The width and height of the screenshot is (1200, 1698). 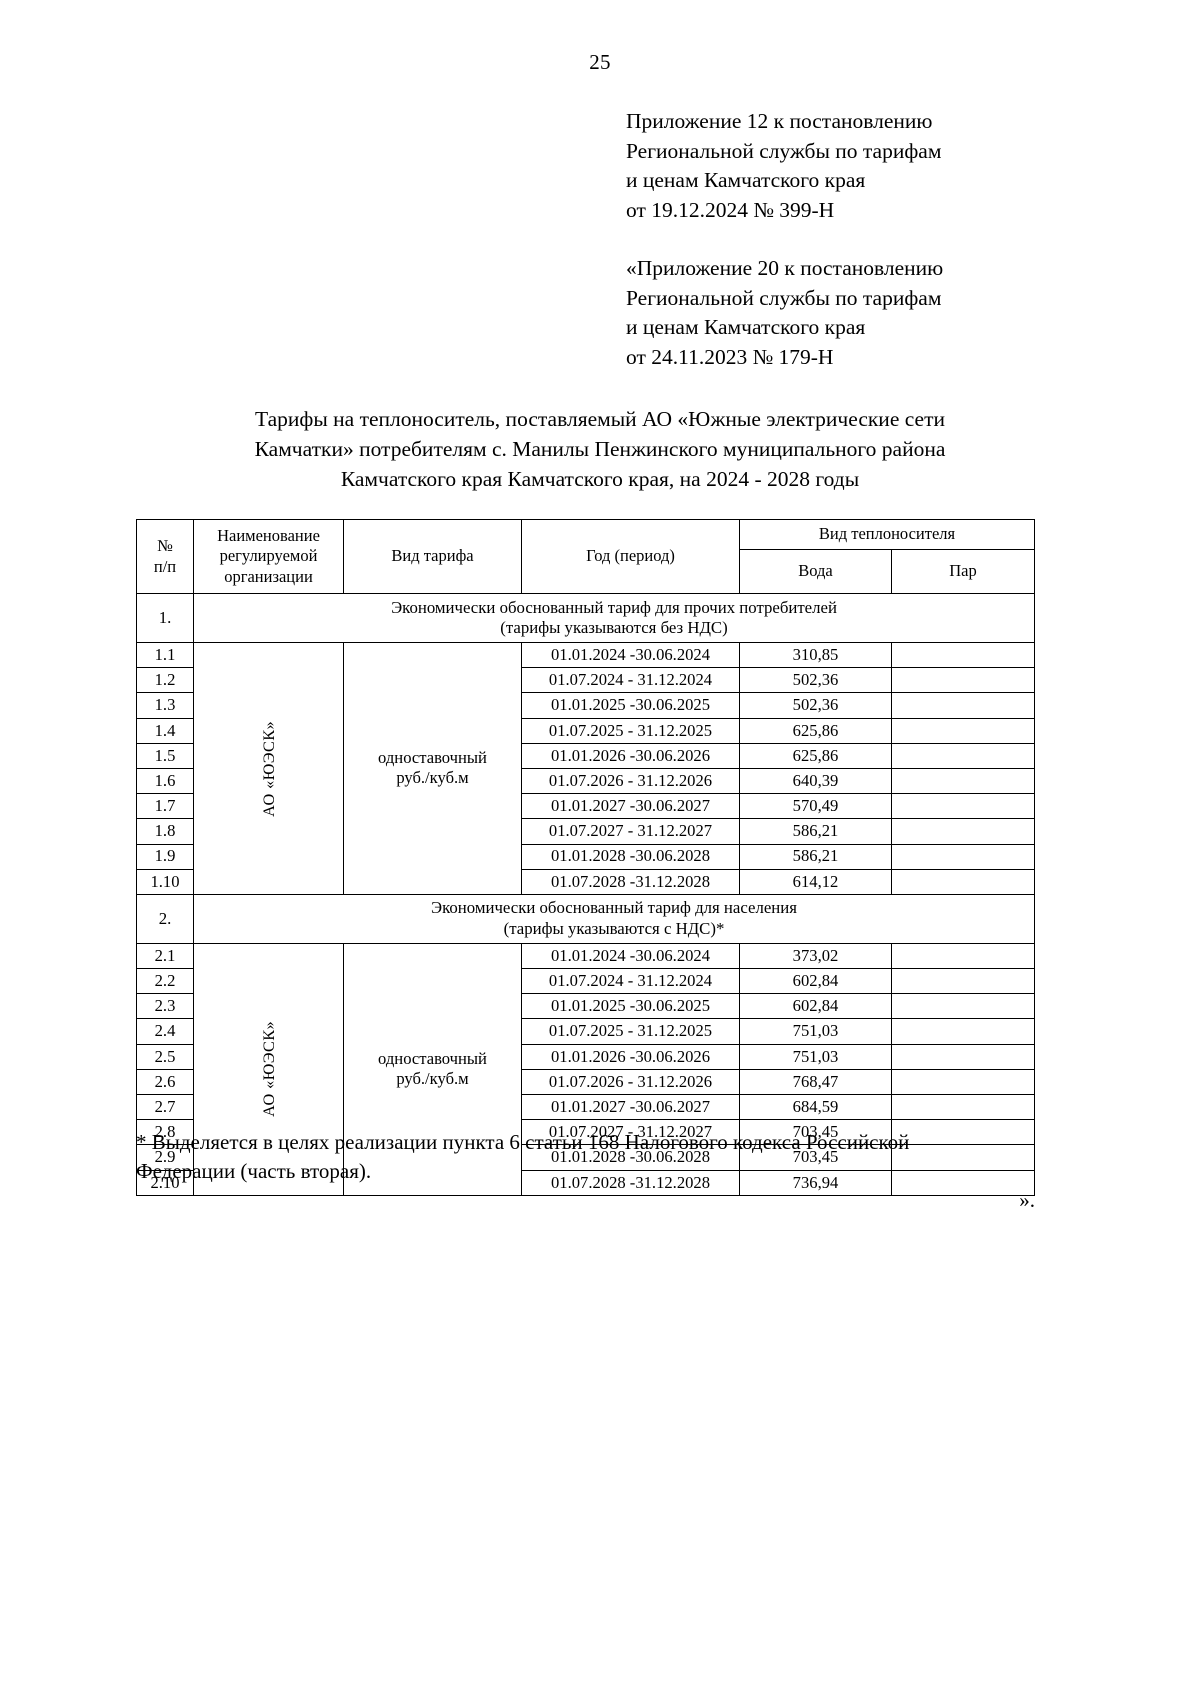 I want to click on row-number: 2.2, so click(x=165, y=981).